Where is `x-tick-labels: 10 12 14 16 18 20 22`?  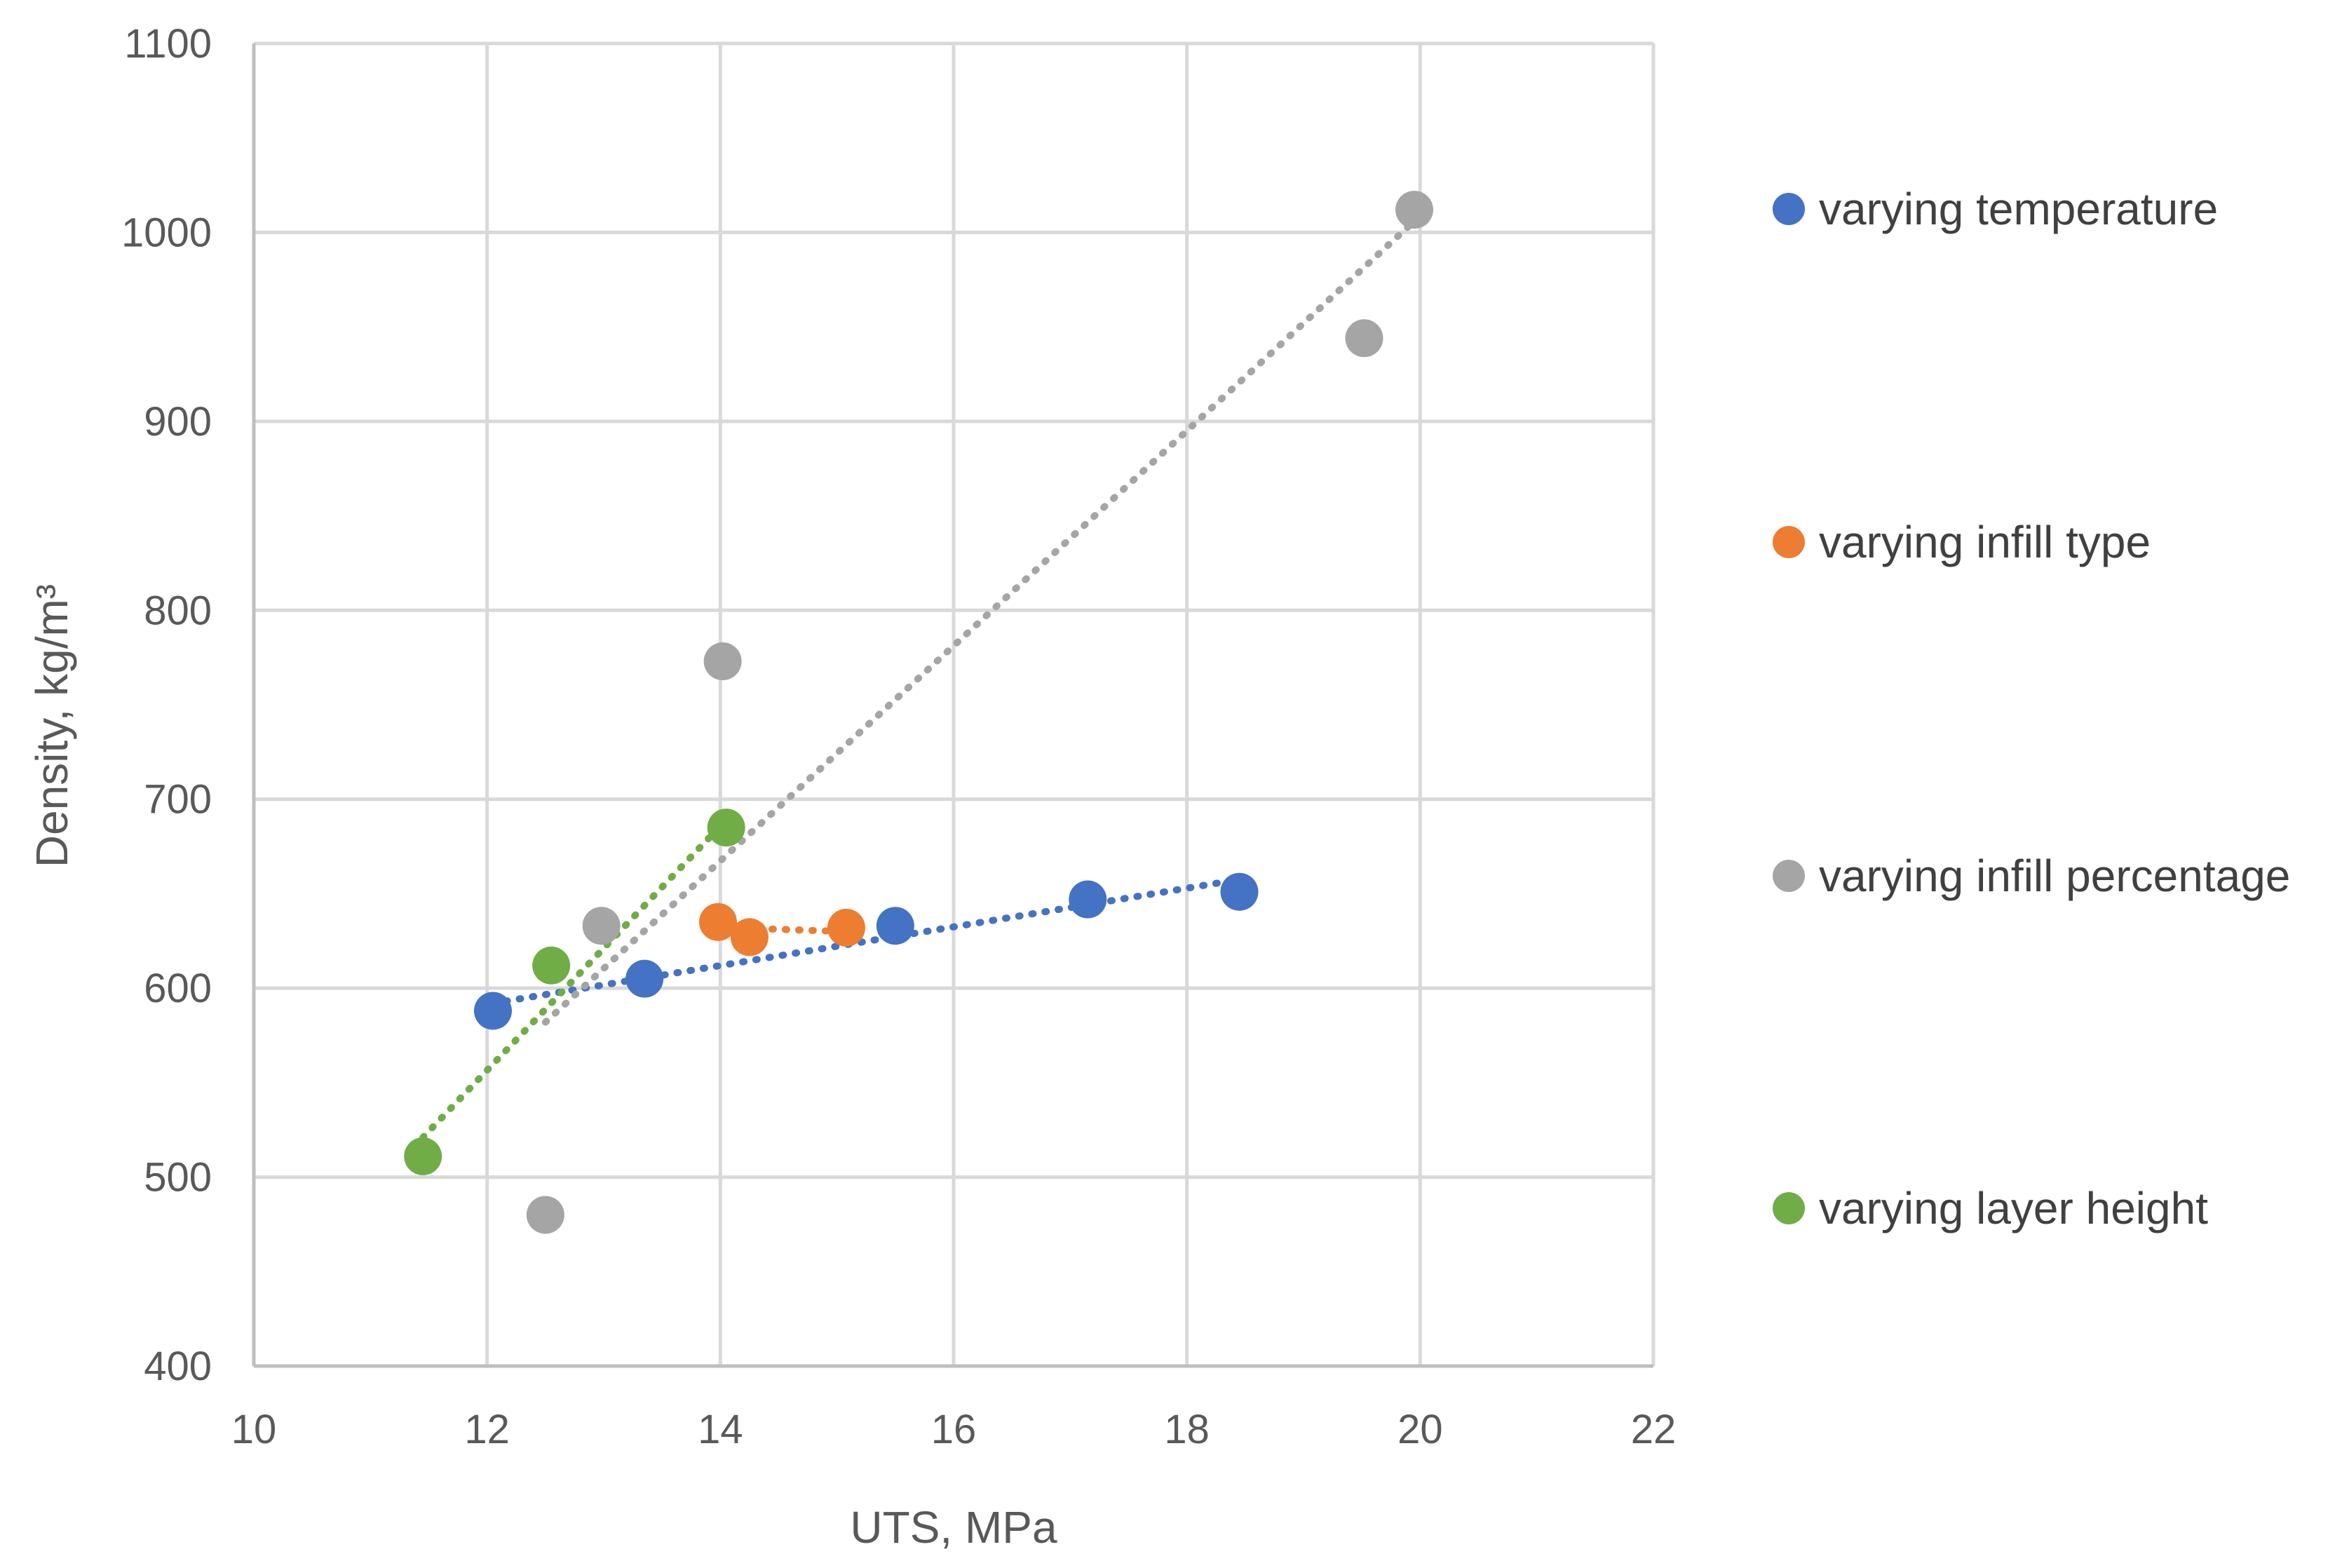
x-tick-labels: 10 12 14 16 18 20 22 is located at coordinates (954, 1429).